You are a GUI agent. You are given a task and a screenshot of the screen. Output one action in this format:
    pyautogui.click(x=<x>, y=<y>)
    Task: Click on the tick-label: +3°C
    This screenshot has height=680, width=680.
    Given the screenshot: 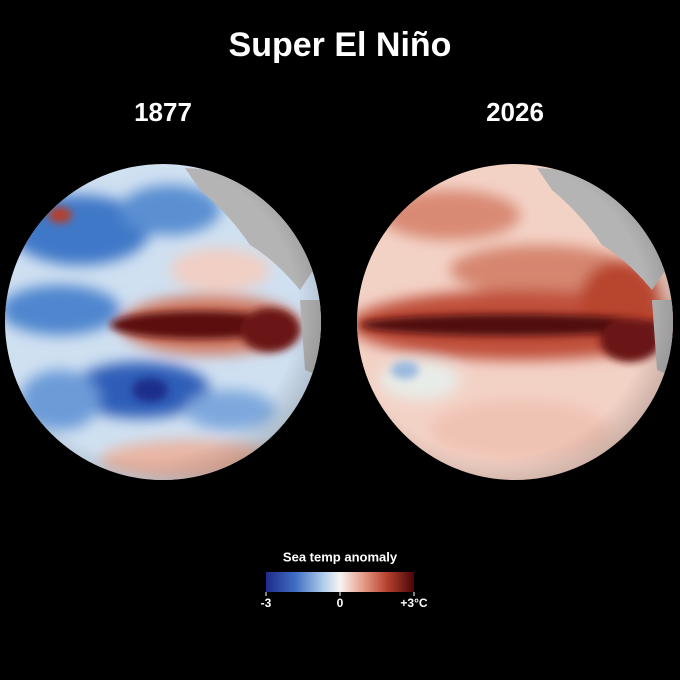 What is the action you would take?
    pyautogui.click(x=413, y=603)
    